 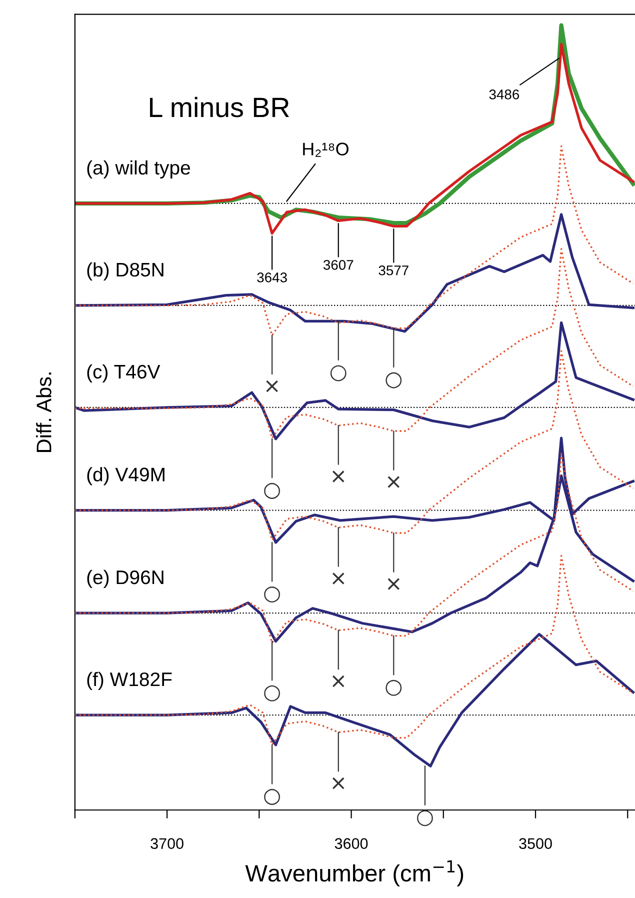 I want to click on series-label: (f) W182F, so click(x=129, y=681).